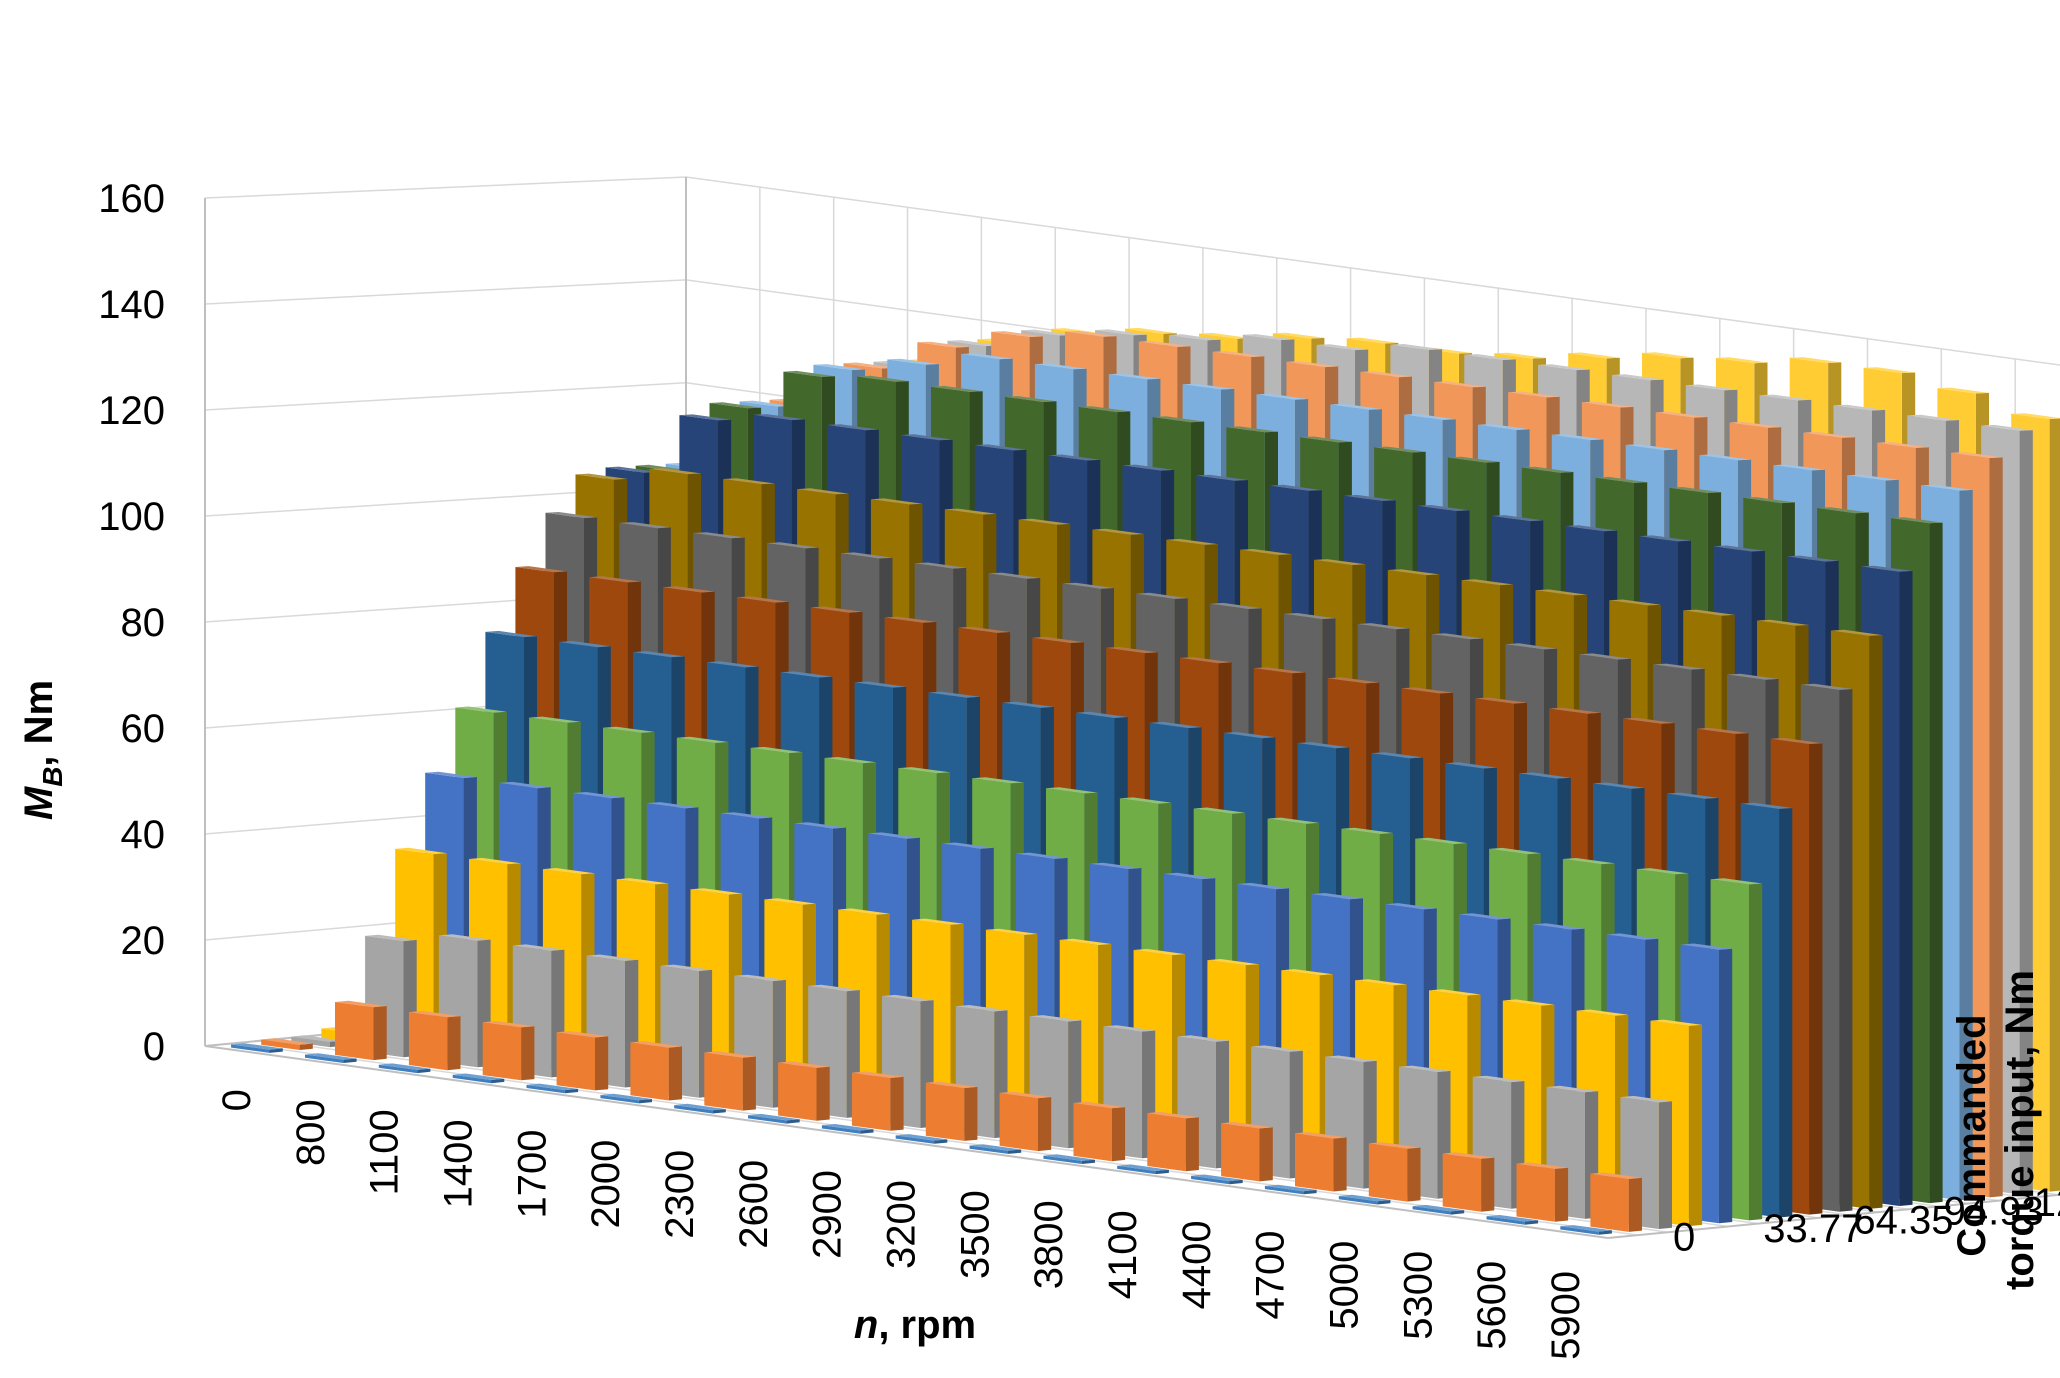  Describe the element at coordinates (143, 941) in the screenshot. I see `y-tick-label: 20` at that location.